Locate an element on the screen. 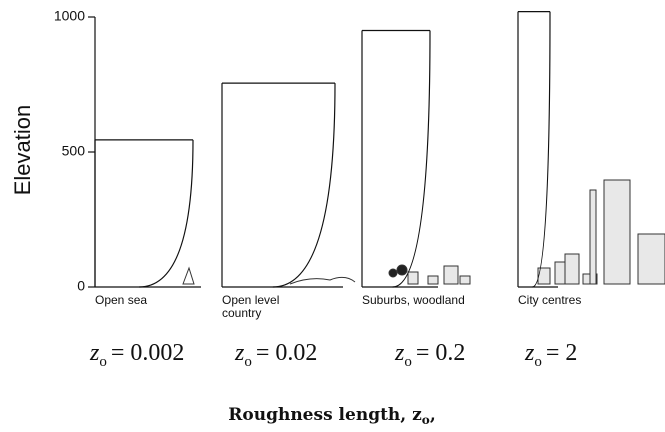  roughness-label: zo = 0.02 is located at coordinates (275, 355).